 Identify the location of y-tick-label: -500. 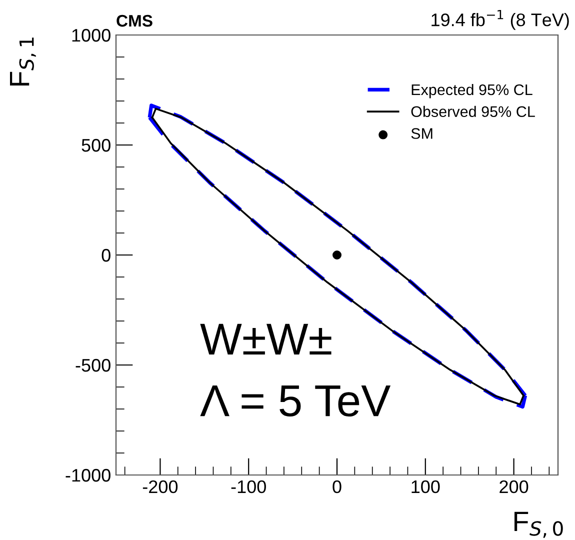
(93, 365).